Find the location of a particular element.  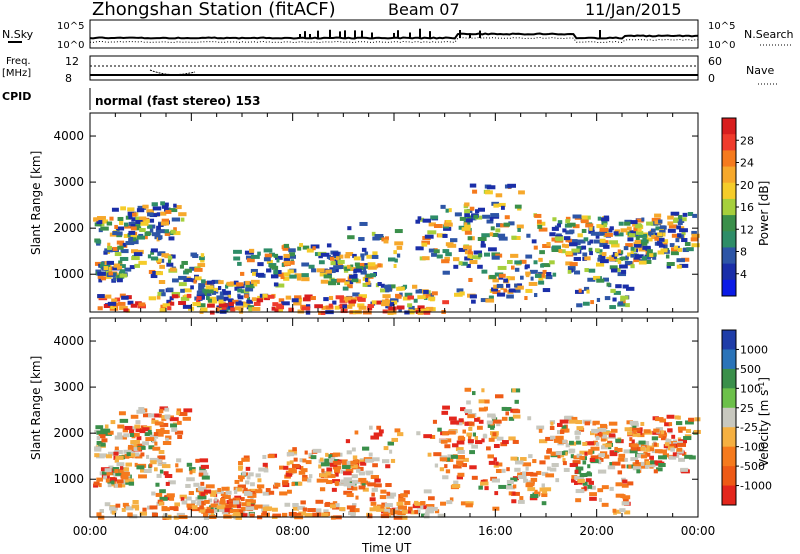

y-tick-label: 1000 is located at coordinates (68, 274).